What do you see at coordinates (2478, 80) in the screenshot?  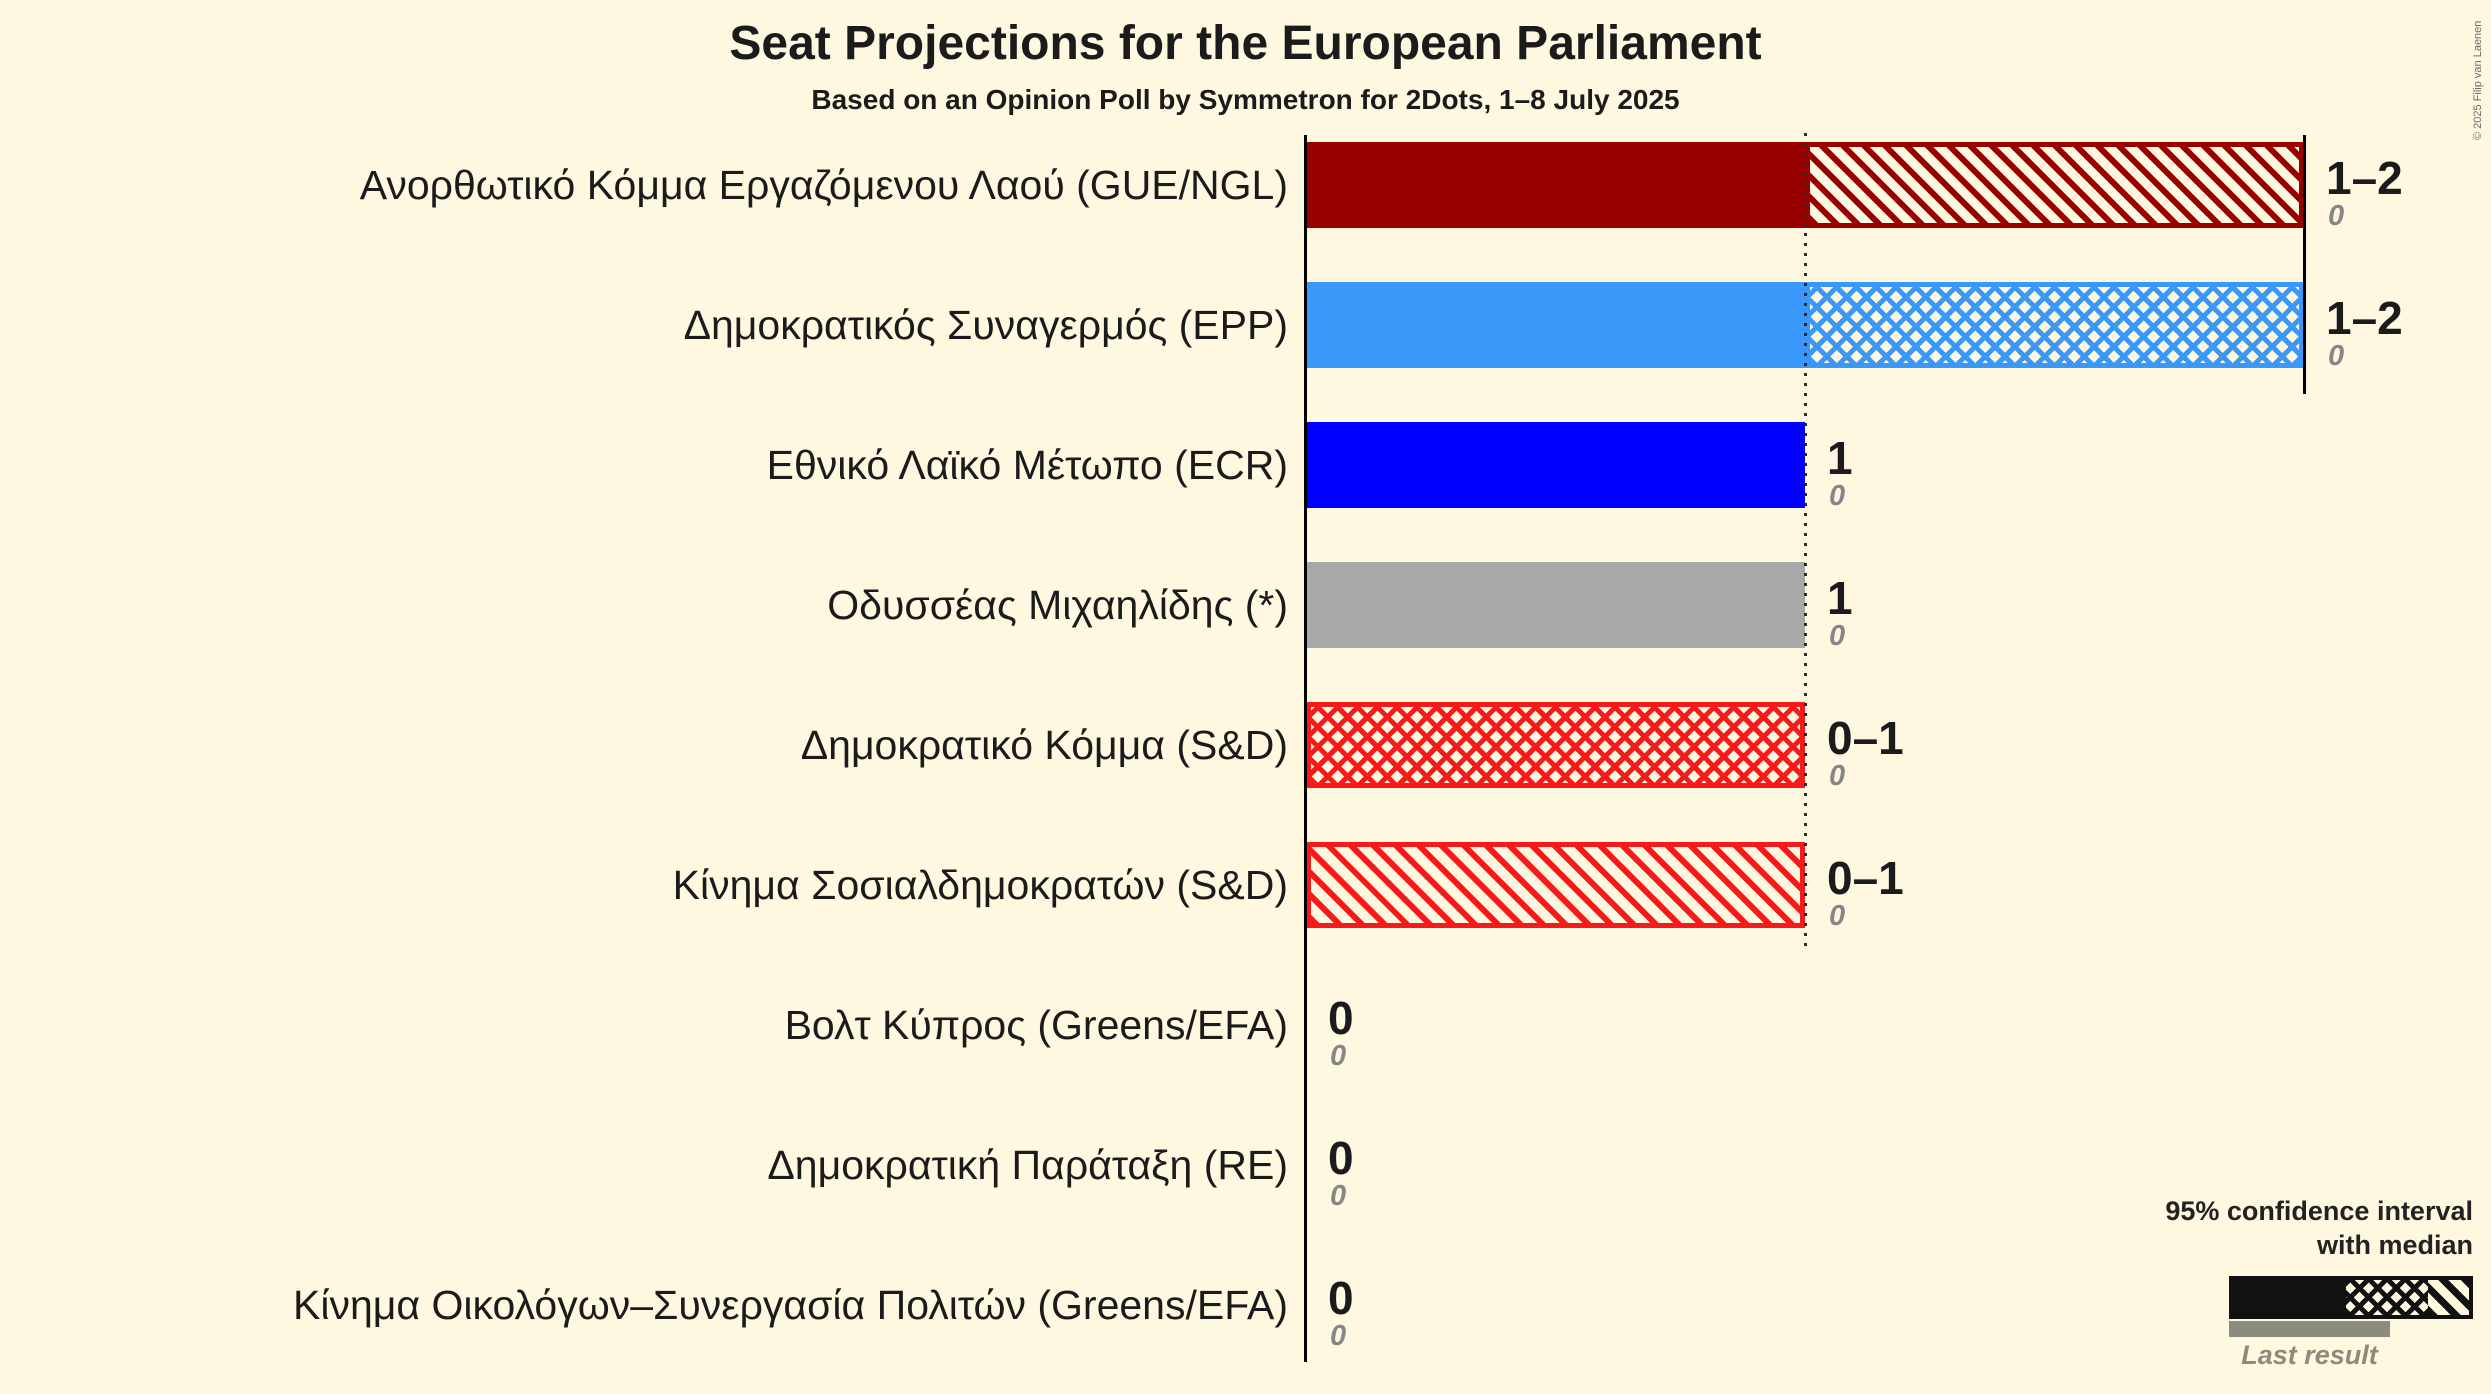 I see `copyright-label: © 2025 Filip van Laenen` at bounding box center [2478, 80].